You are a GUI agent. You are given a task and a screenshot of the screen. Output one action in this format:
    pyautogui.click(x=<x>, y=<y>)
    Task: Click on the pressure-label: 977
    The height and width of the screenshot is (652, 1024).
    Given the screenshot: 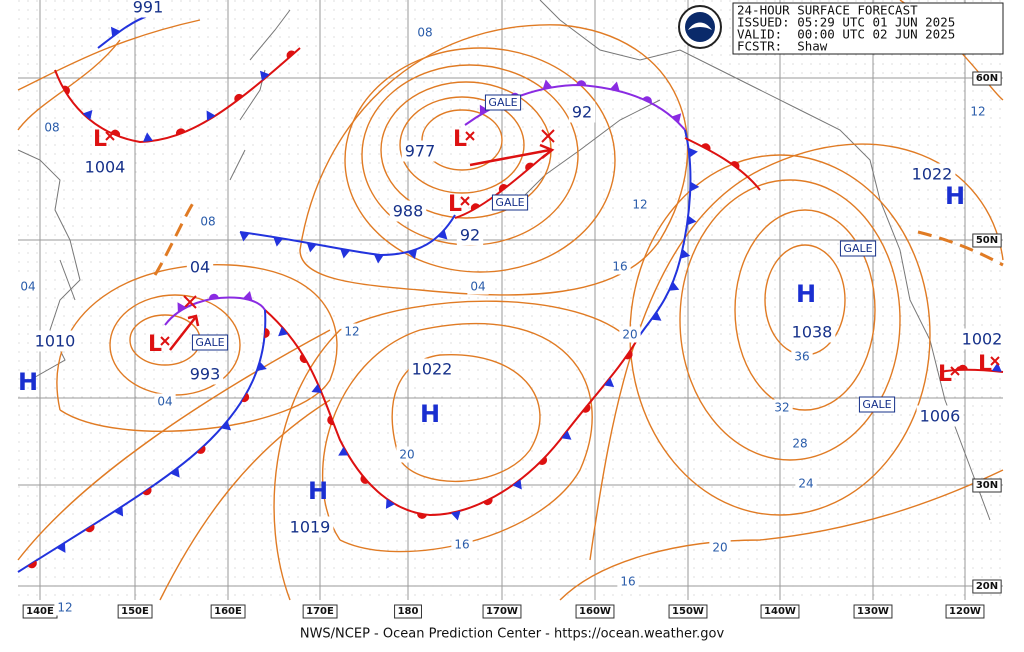 What is the action you would take?
    pyautogui.click(x=420, y=151)
    